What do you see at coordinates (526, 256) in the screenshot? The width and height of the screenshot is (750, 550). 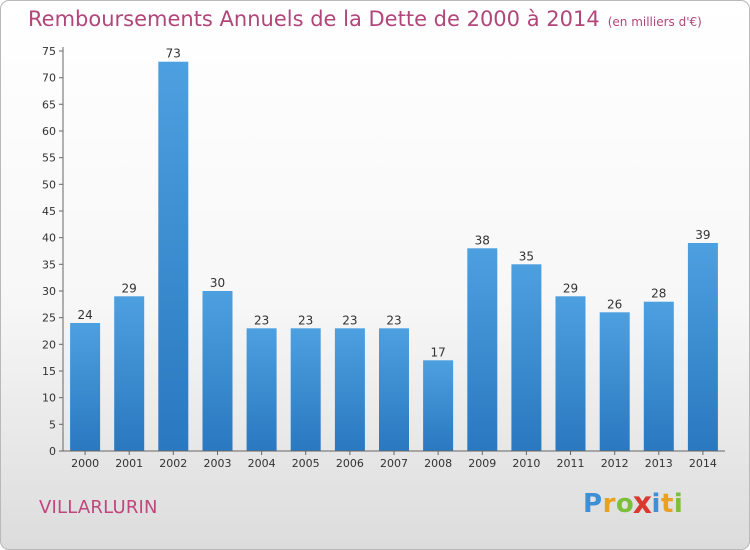 I see `value-label-2010: 35` at bounding box center [526, 256].